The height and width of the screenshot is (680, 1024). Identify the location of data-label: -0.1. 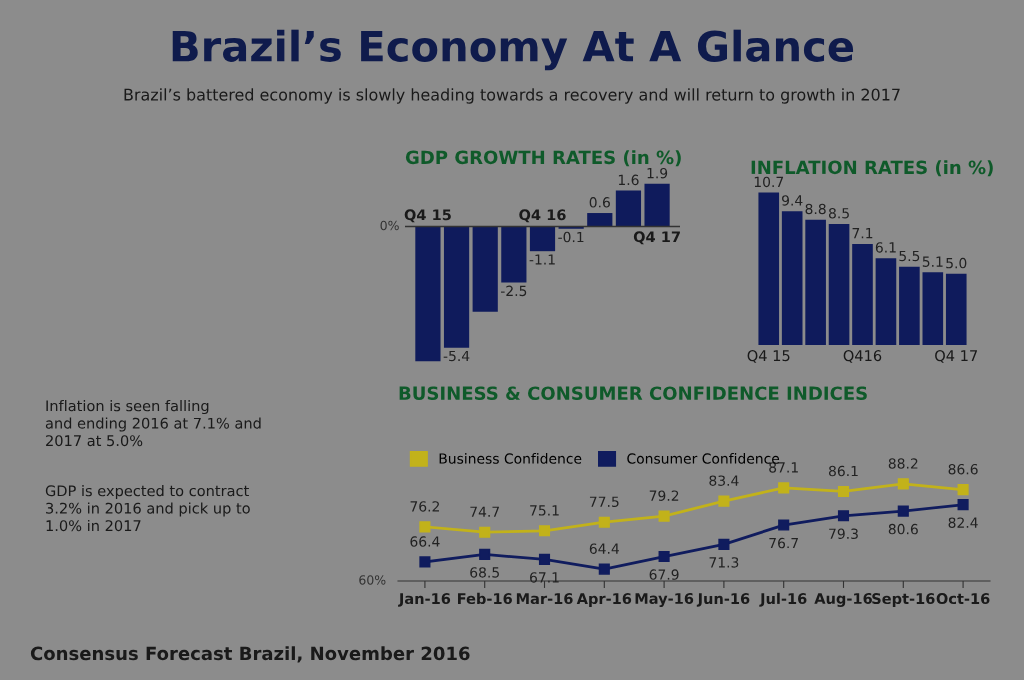
(571, 237).